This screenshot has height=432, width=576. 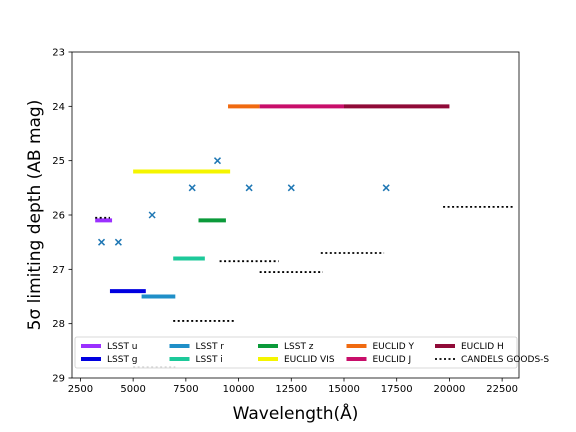 What do you see at coordinates (58, 53) in the screenshot?
I see `y-tick-label: 23` at bounding box center [58, 53].